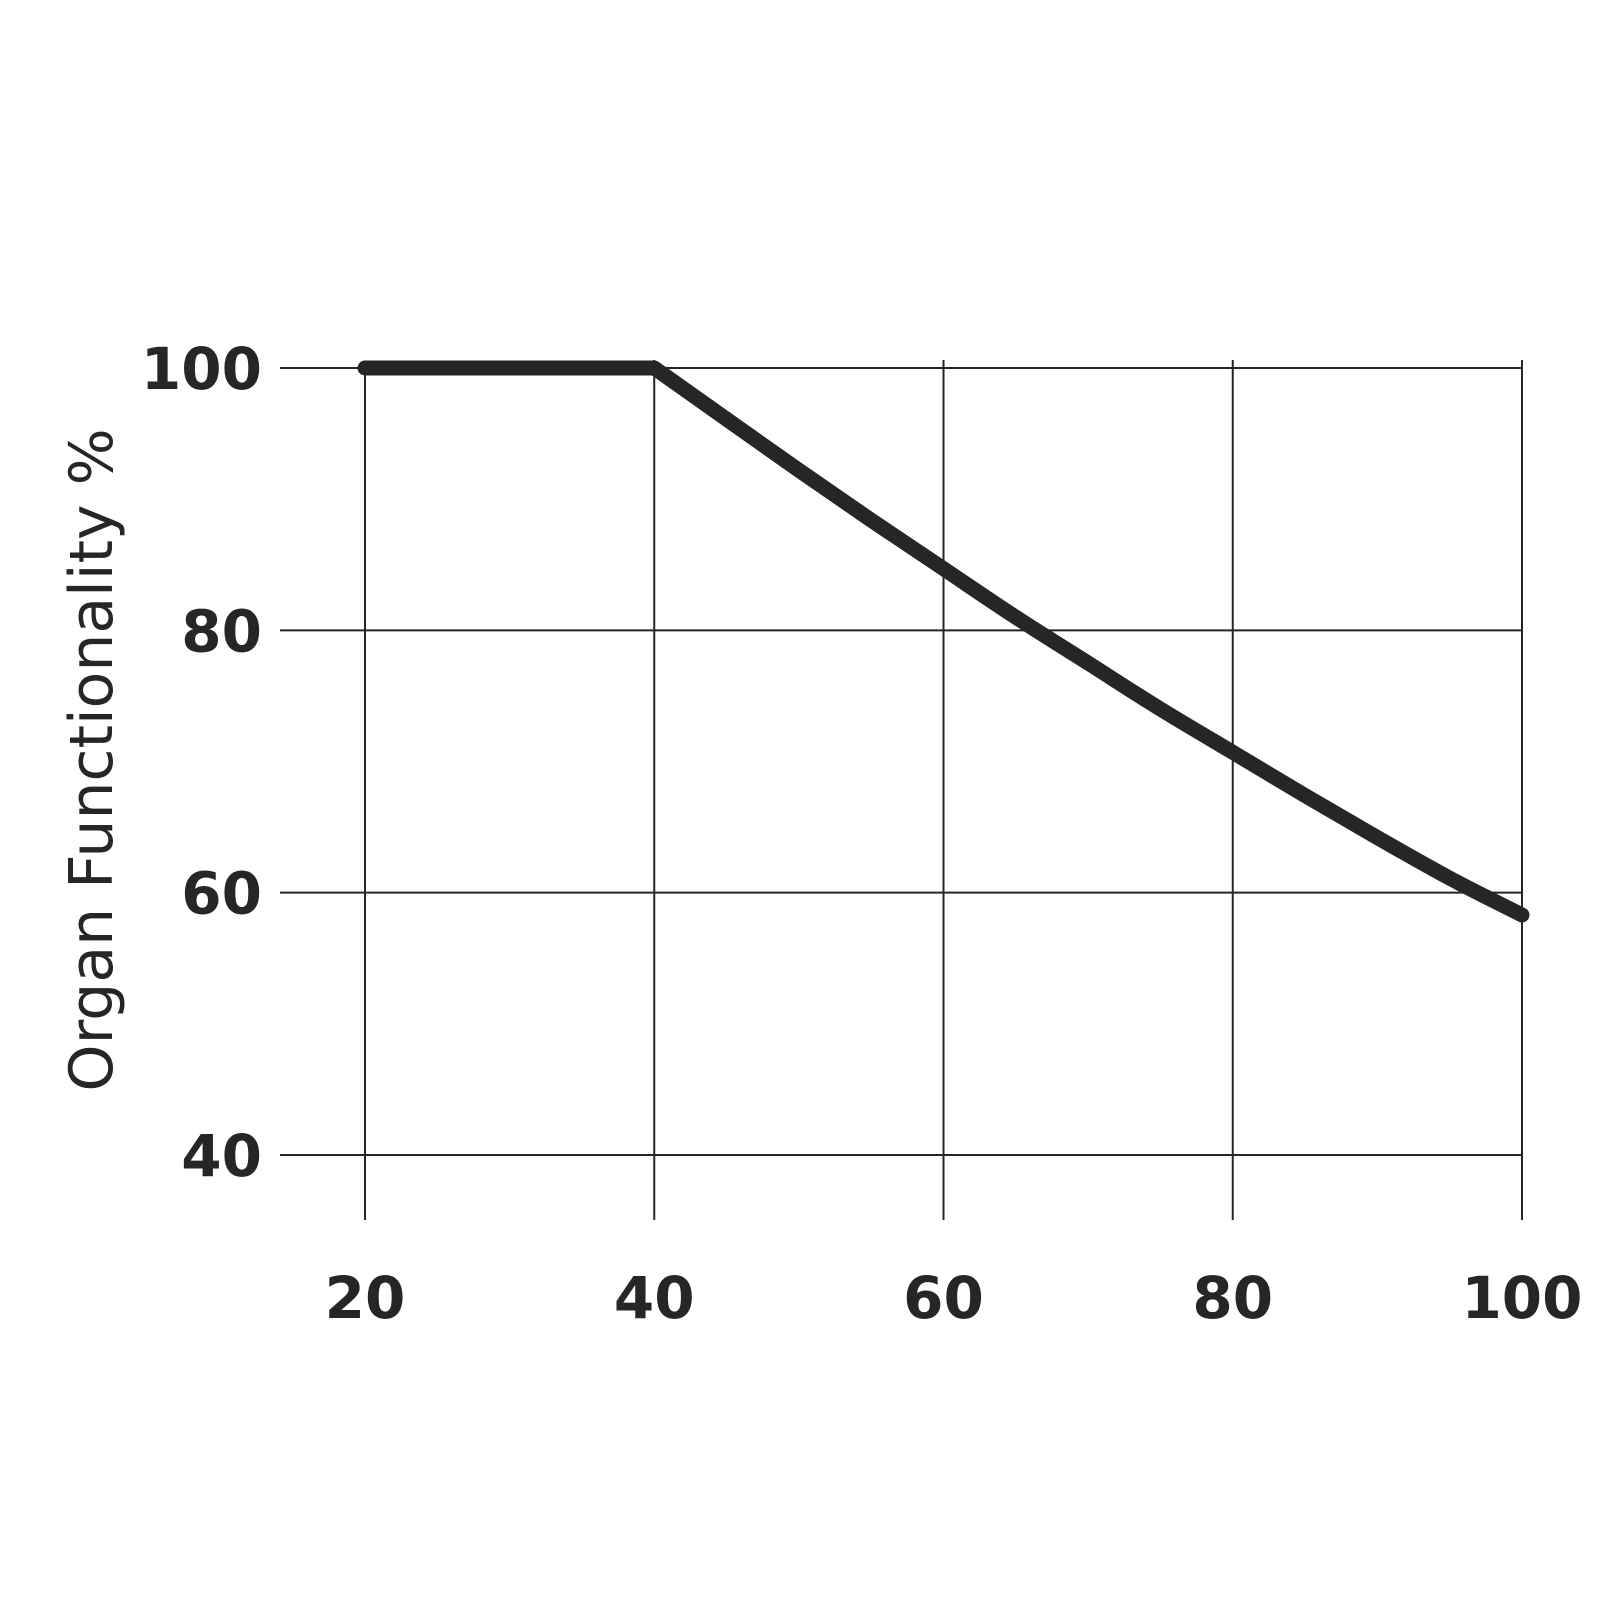 This screenshot has height=1600, width=1600. Describe the element at coordinates (221, 1156) in the screenshot. I see `y-tick-label: 40` at that location.